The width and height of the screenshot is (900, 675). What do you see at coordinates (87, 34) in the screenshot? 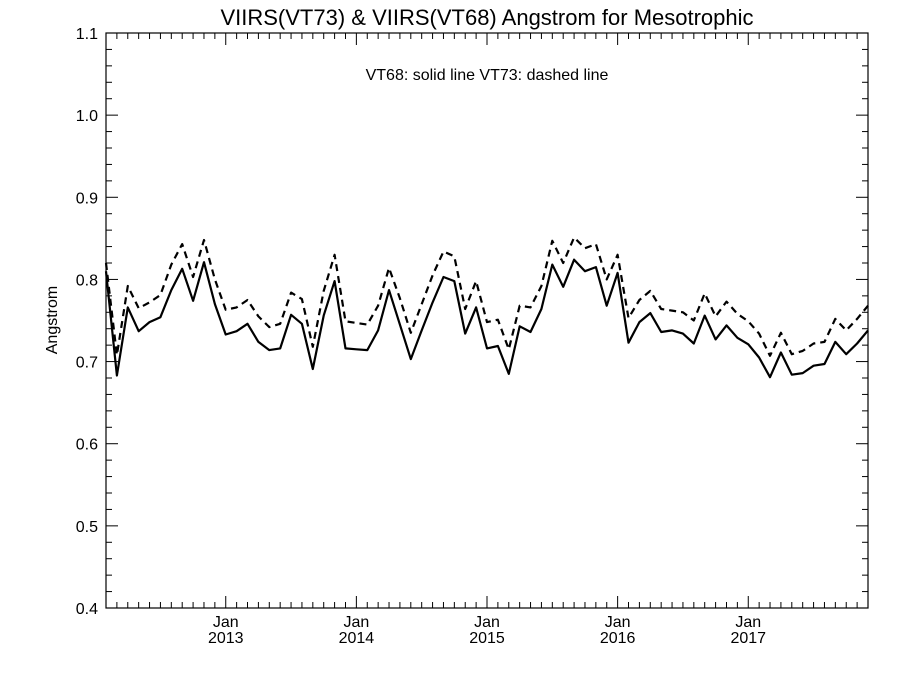
I see `y-tick-label: 1.1` at bounding box center [87, 34].